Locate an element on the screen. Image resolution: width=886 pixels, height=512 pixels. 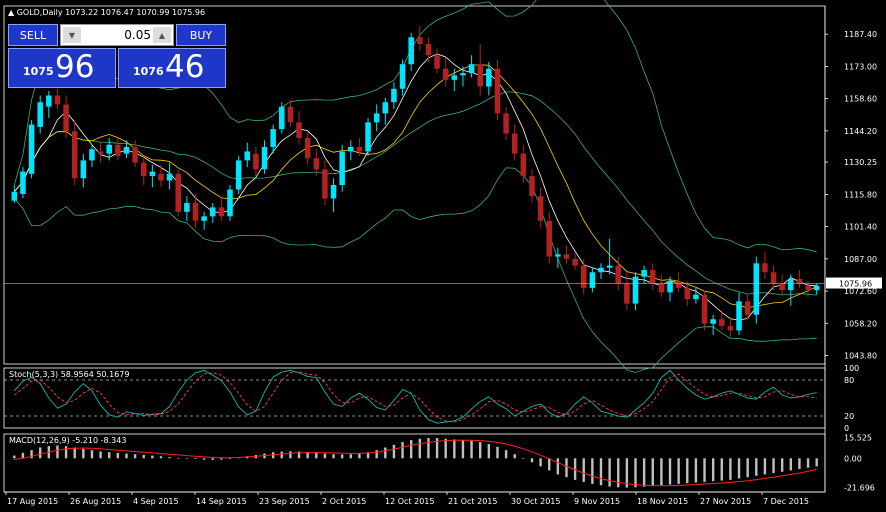
macd-signal-line is located at coordinates (415, 463).